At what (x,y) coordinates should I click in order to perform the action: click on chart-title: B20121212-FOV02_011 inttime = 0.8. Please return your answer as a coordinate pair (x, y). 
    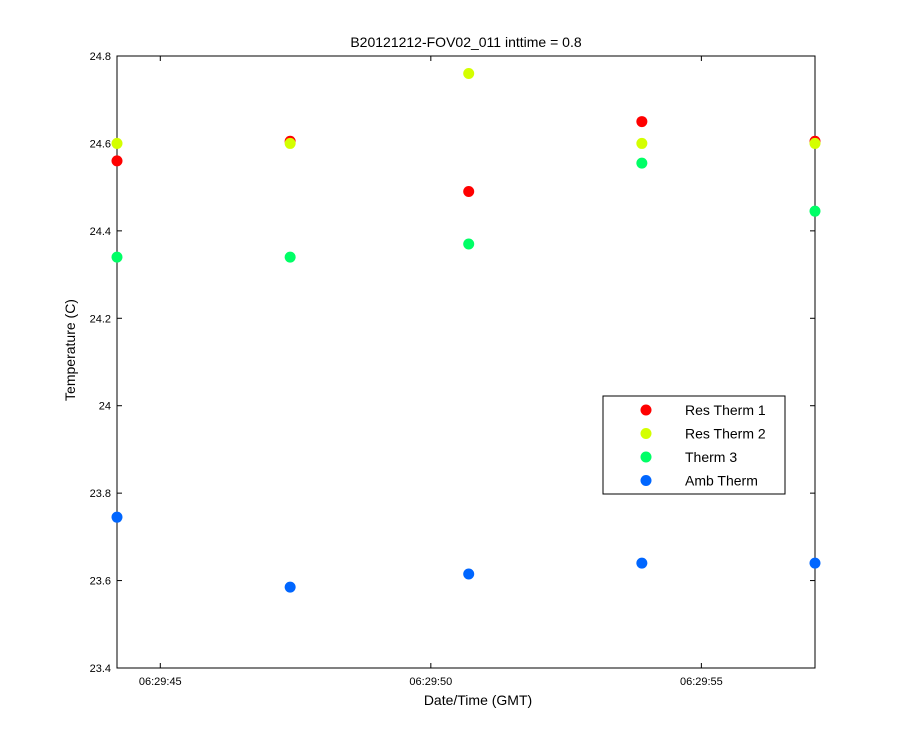
    Looking at the image, I should click on (466, 42).